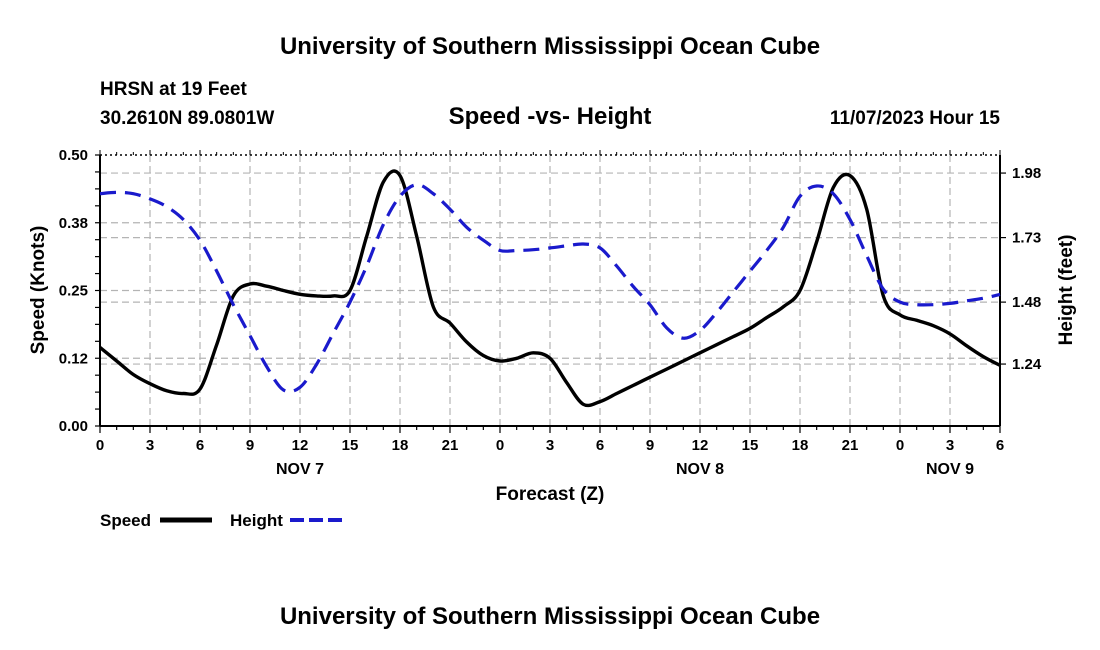  What do you see at coordinates (256, 520) in the screenshot?
I see `legend-label-height: Height` at bounding box center [256, 520].